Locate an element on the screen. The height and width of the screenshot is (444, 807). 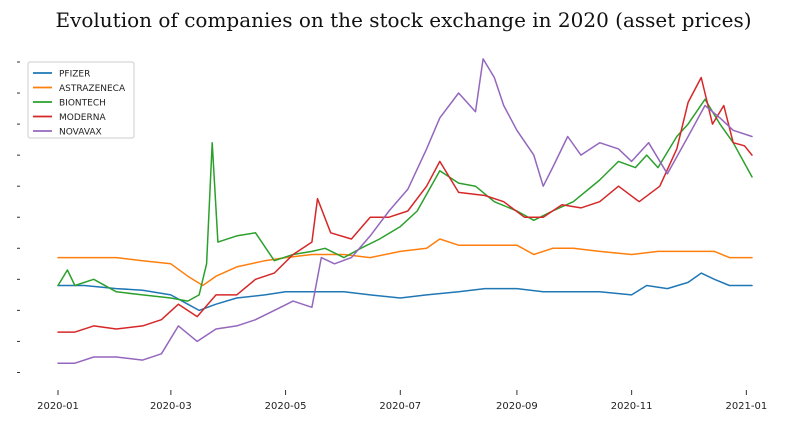
x-tick-label: 2020-11 is located at coordinates (632, 406).